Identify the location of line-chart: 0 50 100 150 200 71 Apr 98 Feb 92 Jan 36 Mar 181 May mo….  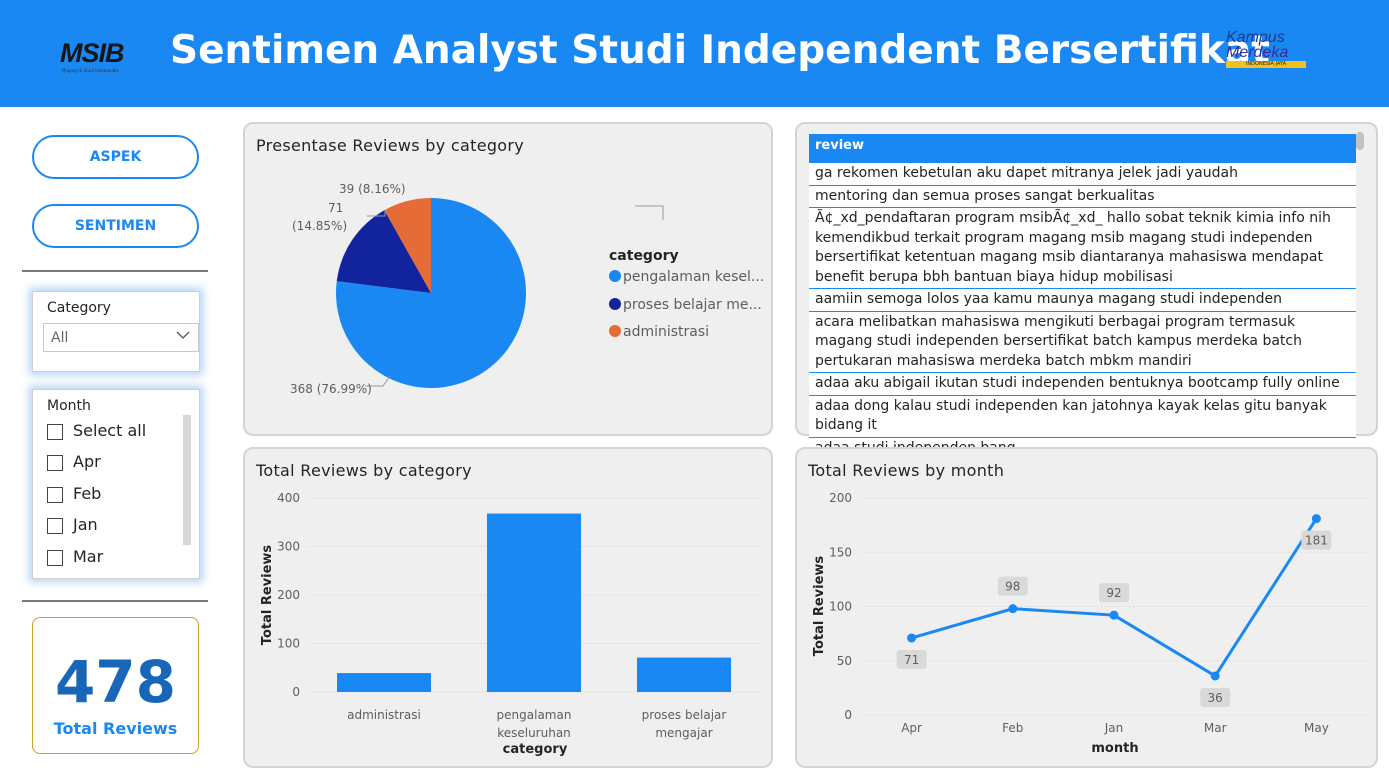
(1089, 623).